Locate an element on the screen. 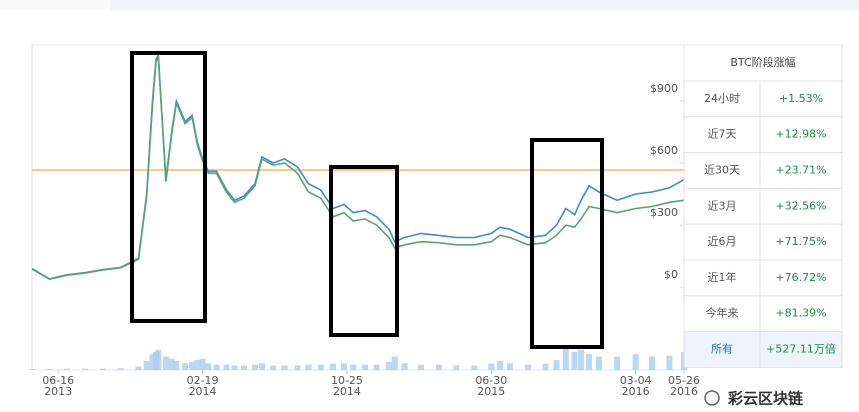 This screenshot has height=412, width=859. change-value: +71.75% is located at coordinates (800, 241).